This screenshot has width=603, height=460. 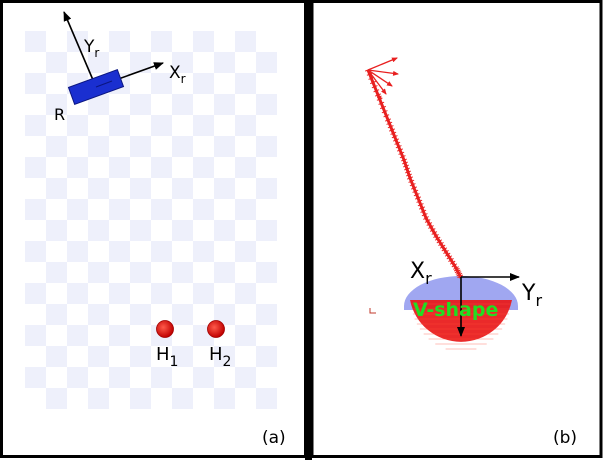 I want to click on human-1-marker, so click(x=165, y=329).